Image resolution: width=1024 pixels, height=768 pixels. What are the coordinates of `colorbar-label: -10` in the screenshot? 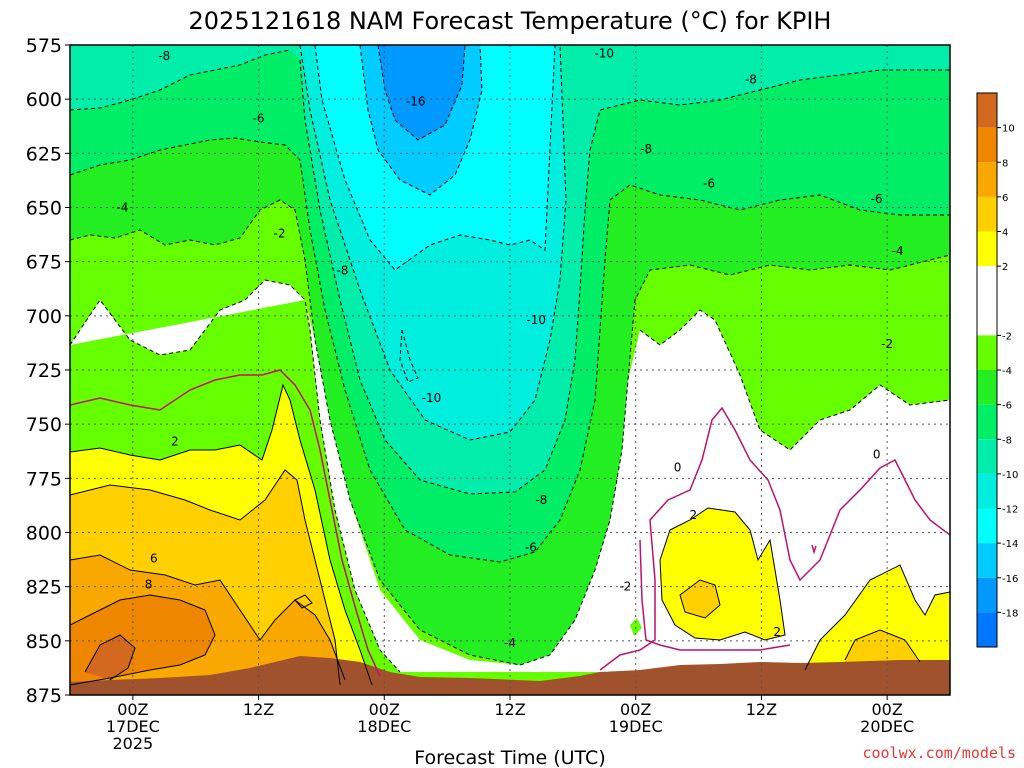 It's located at (1010, 475).